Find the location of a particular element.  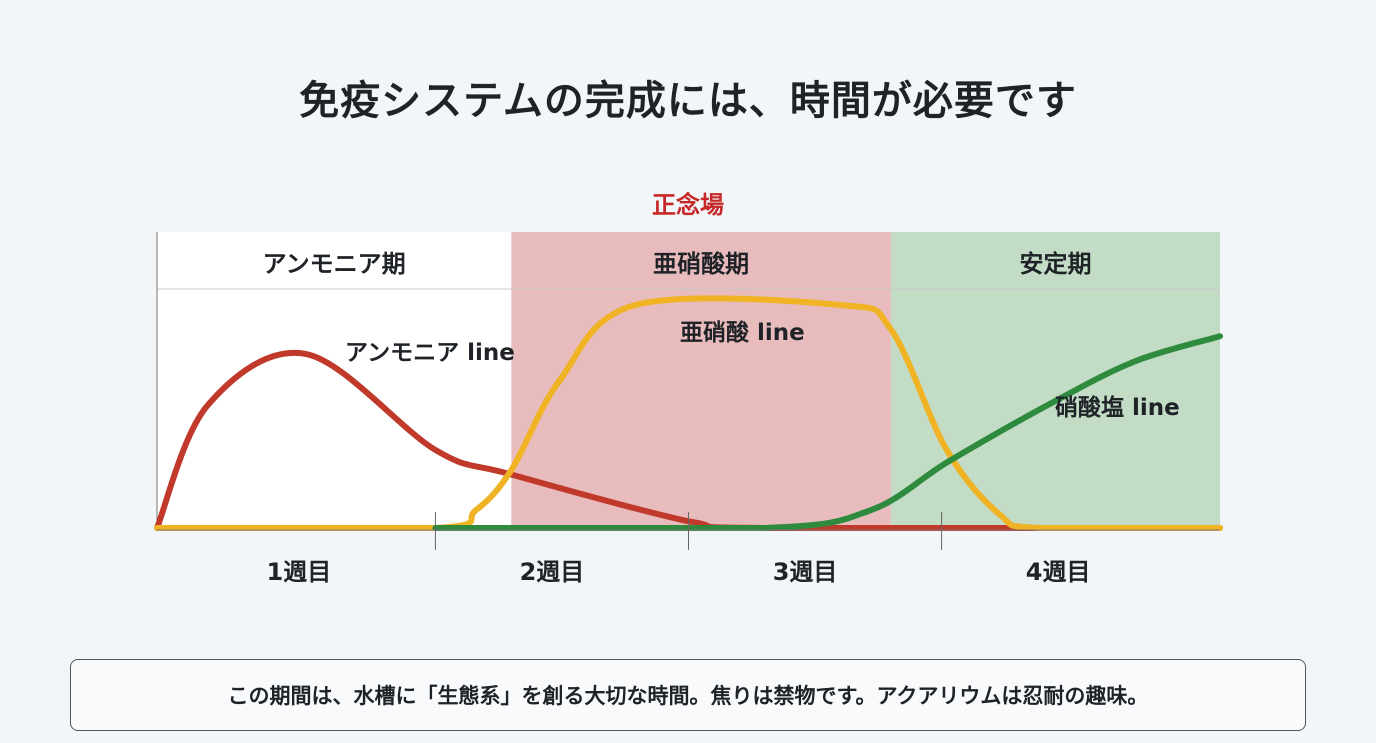

x-tick-label: 3週目 is located at coordinates (805, 572).